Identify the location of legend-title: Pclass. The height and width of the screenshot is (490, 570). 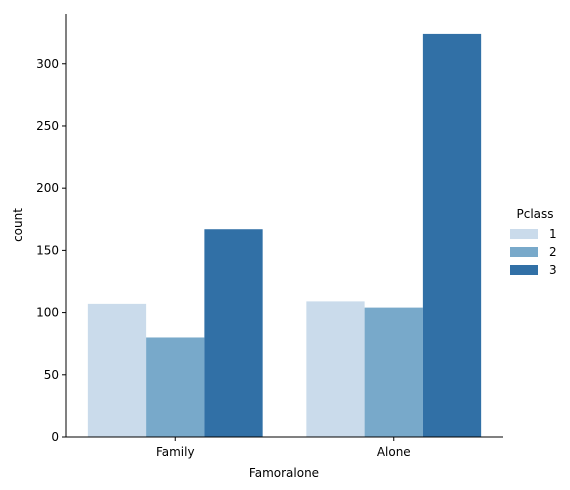
(534, 214).